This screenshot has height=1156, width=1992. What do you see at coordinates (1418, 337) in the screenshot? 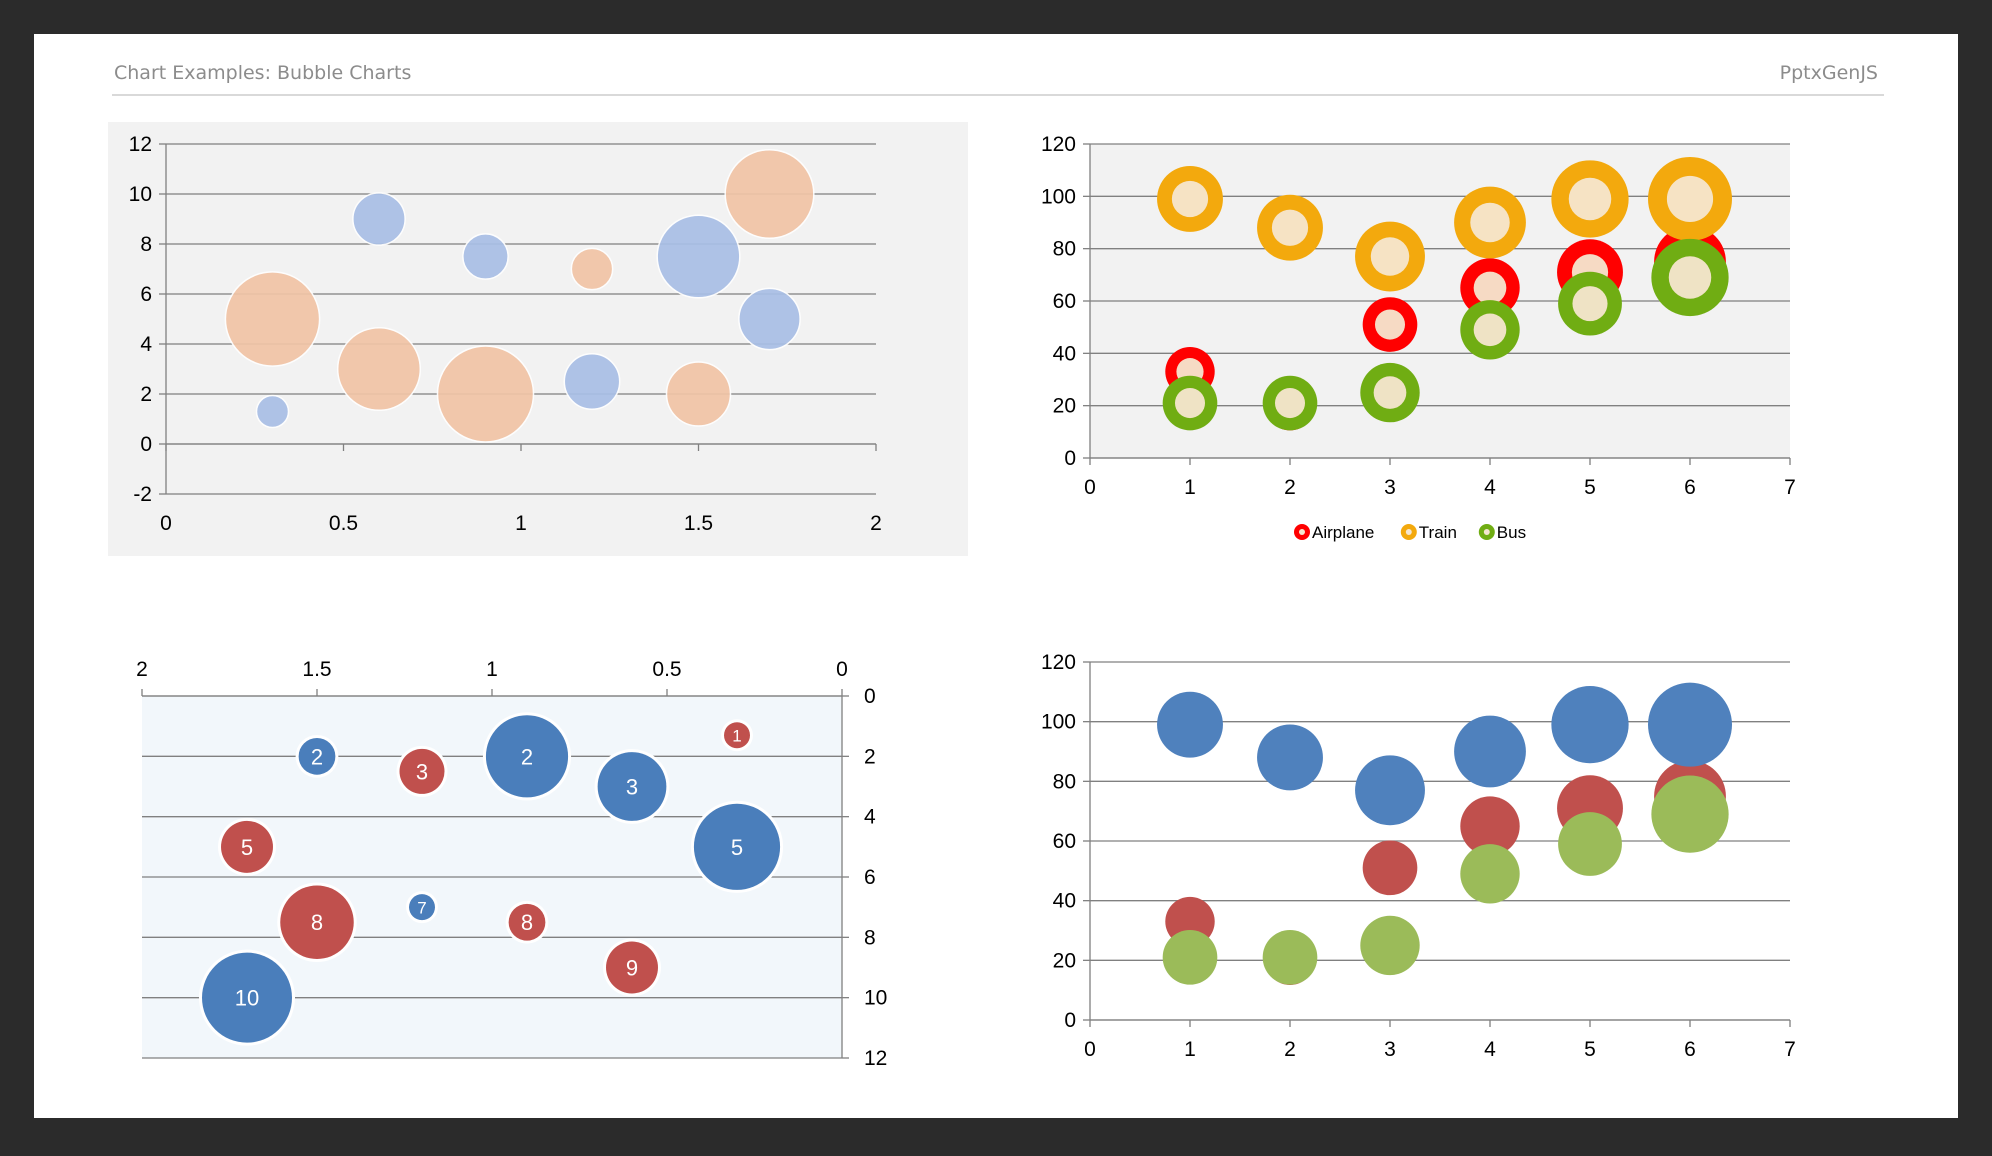
I see `bubble-chart-2: 0 1 2 3 4 5 6 7 0 20 40 60 80 100 120 Airplane Train Bus` at bounding box center [1418, 337].